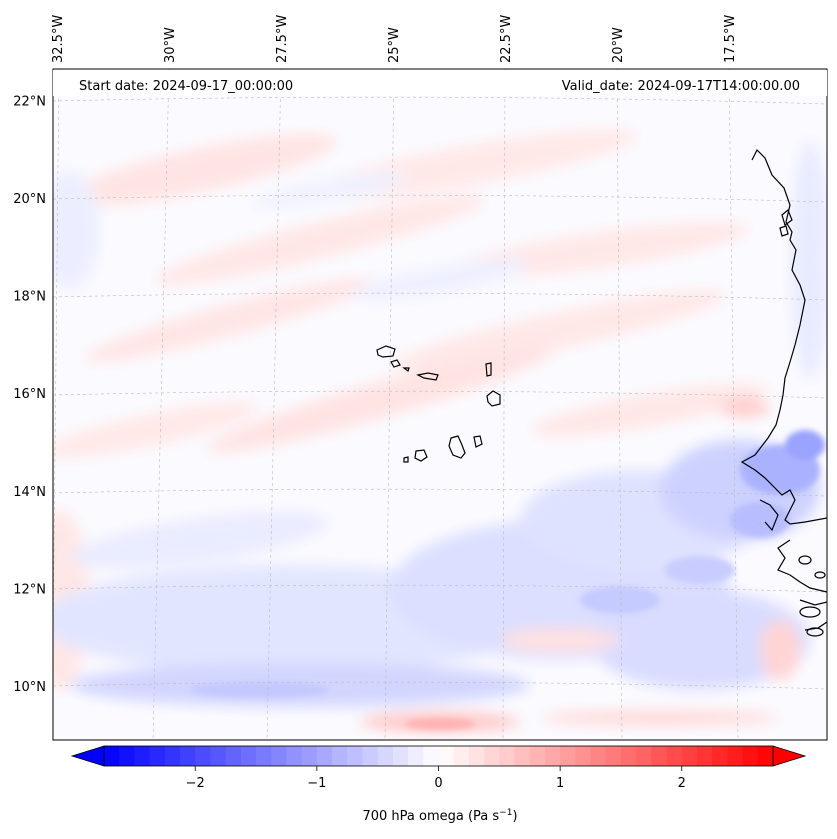  Describe the element at coordinates (783, 336) in the screenshot. I see `africa-coastline` at that location.